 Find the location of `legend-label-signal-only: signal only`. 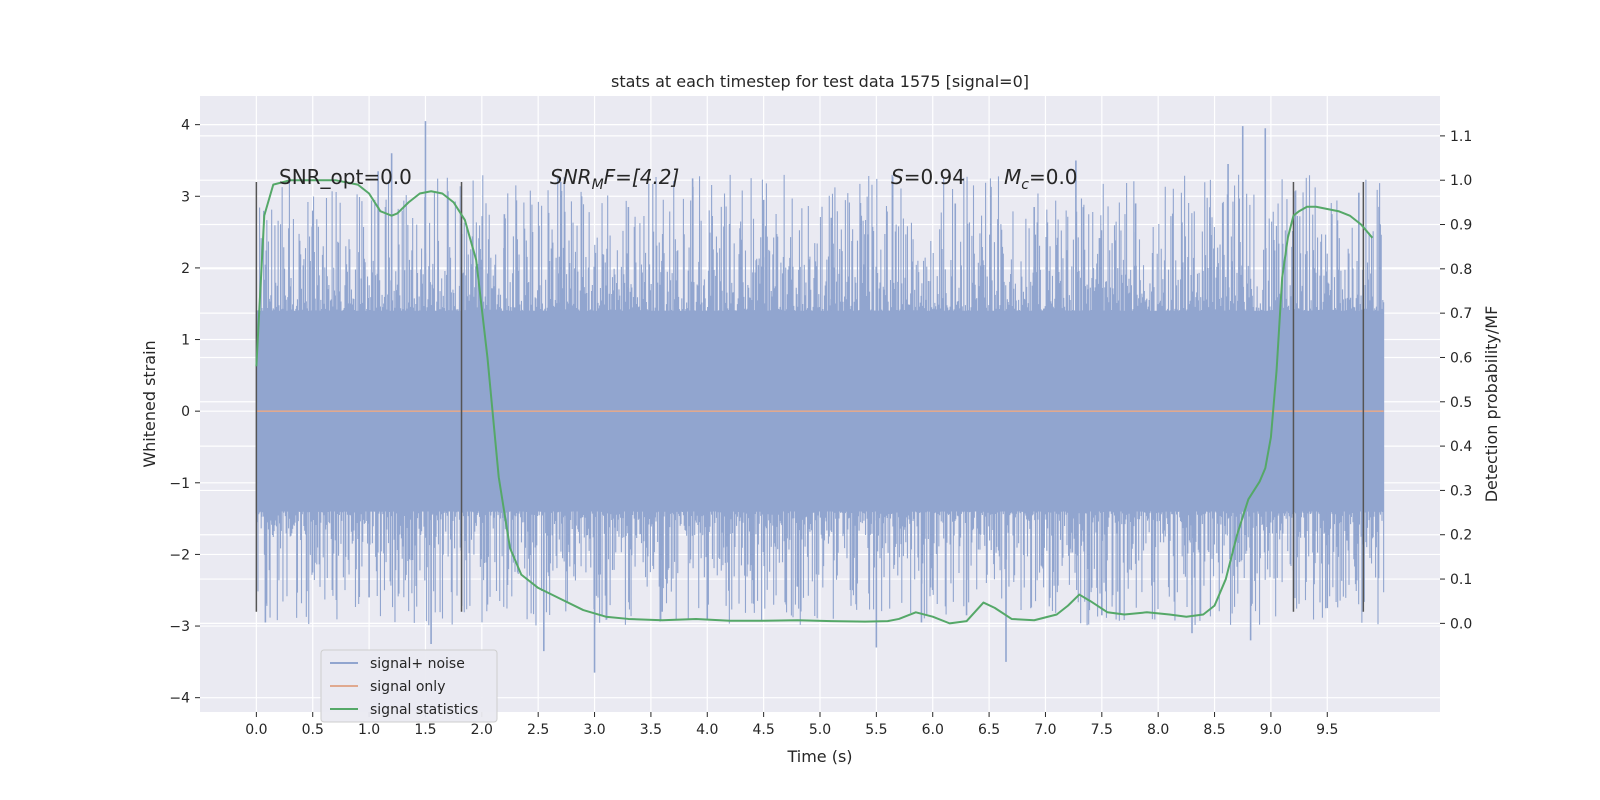

legend-label-signal-only: signal only is located at coordinates (407, 687).